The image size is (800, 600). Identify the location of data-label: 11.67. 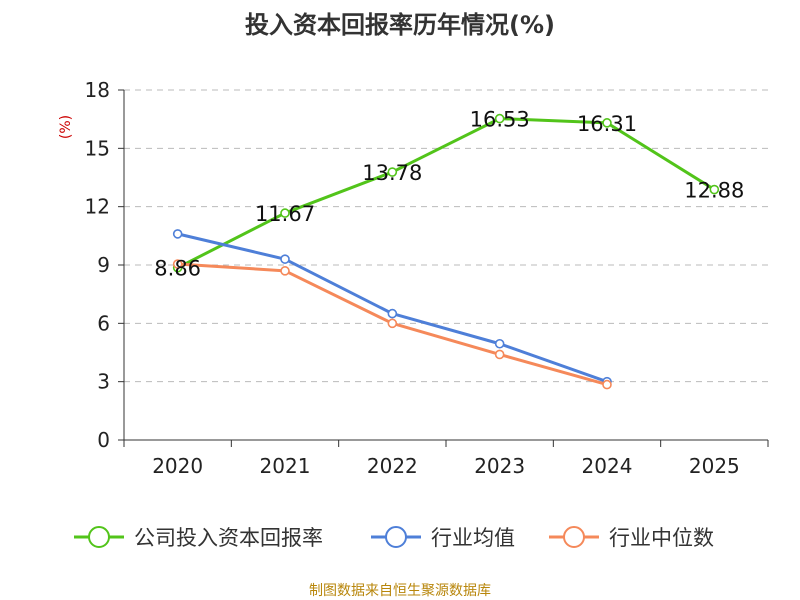
(285, 214).